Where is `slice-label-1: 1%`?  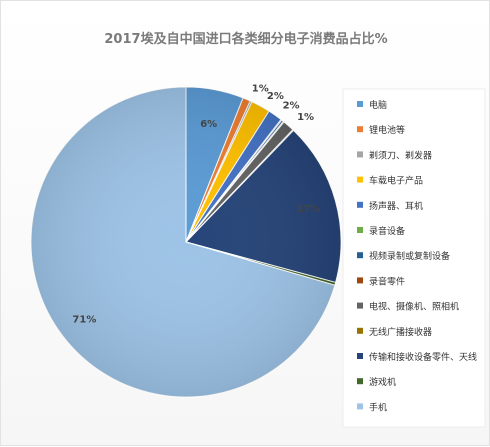
slice-label-1: 1% is located at coordinates (260, 88).